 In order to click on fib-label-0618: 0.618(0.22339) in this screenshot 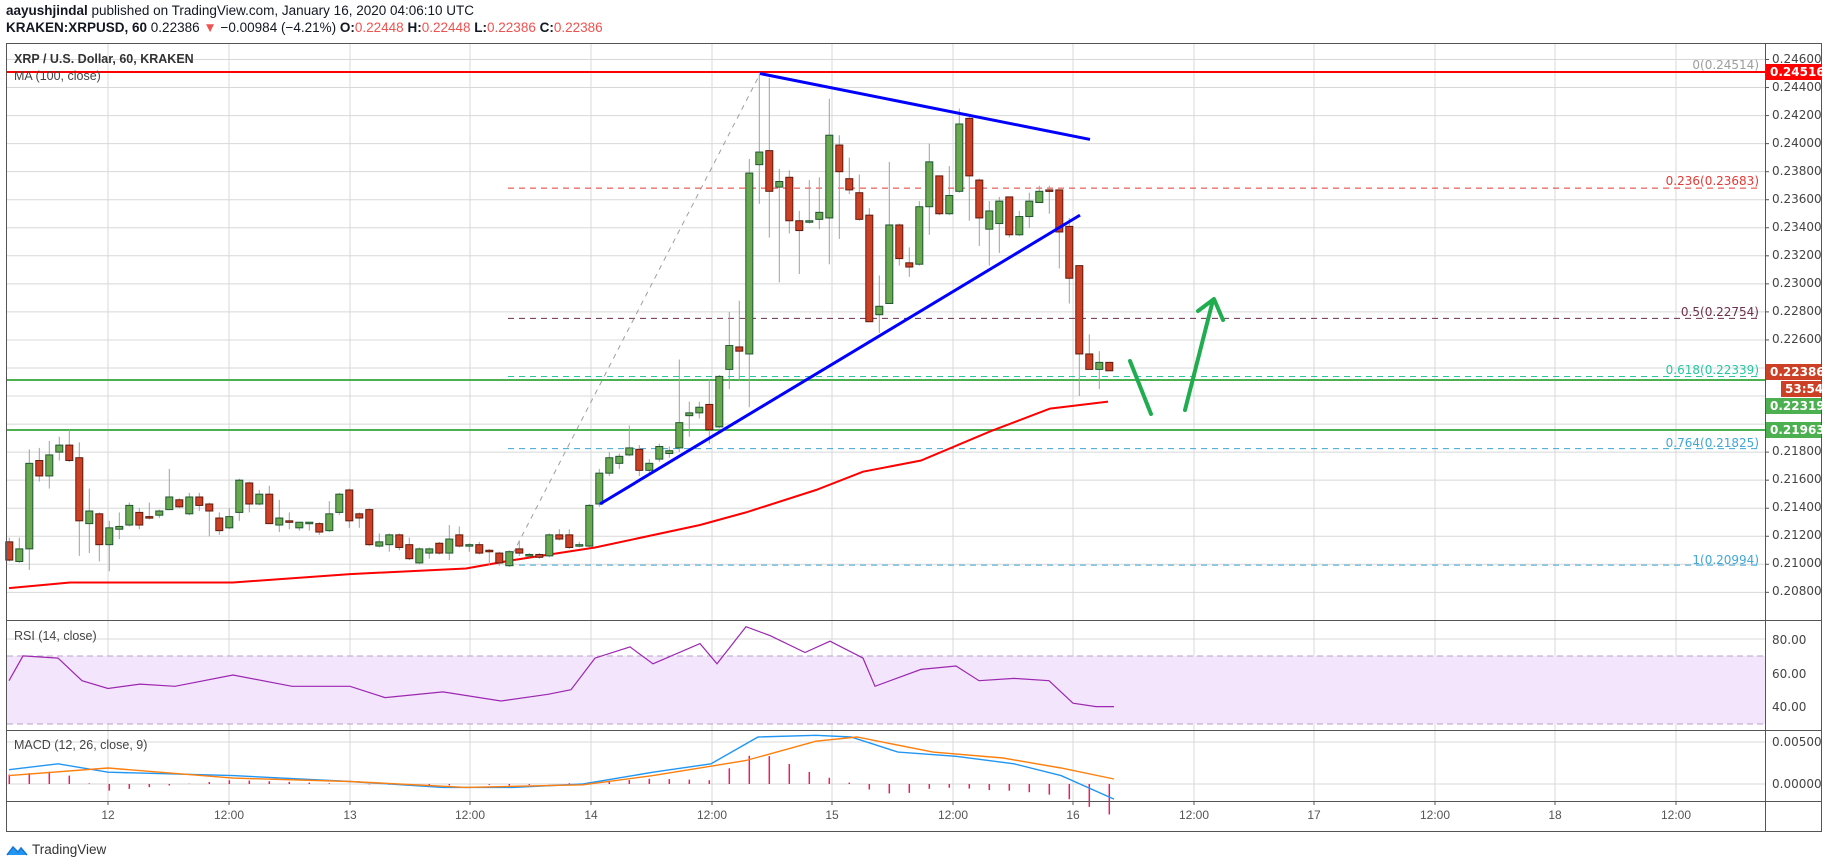, I will do `click(1712, 370)`.